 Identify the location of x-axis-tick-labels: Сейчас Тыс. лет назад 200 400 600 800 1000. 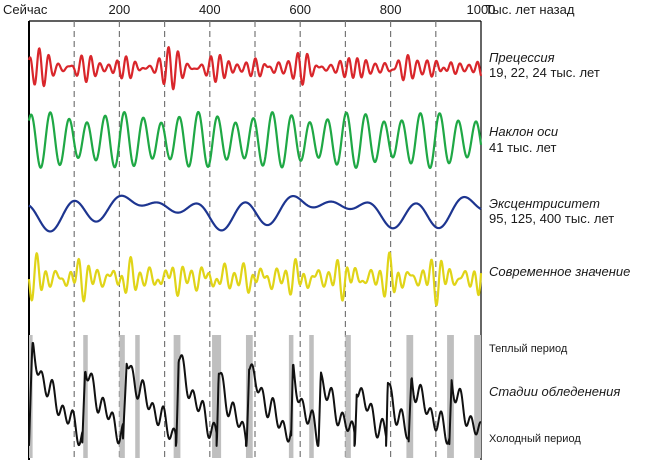
(289, 9).